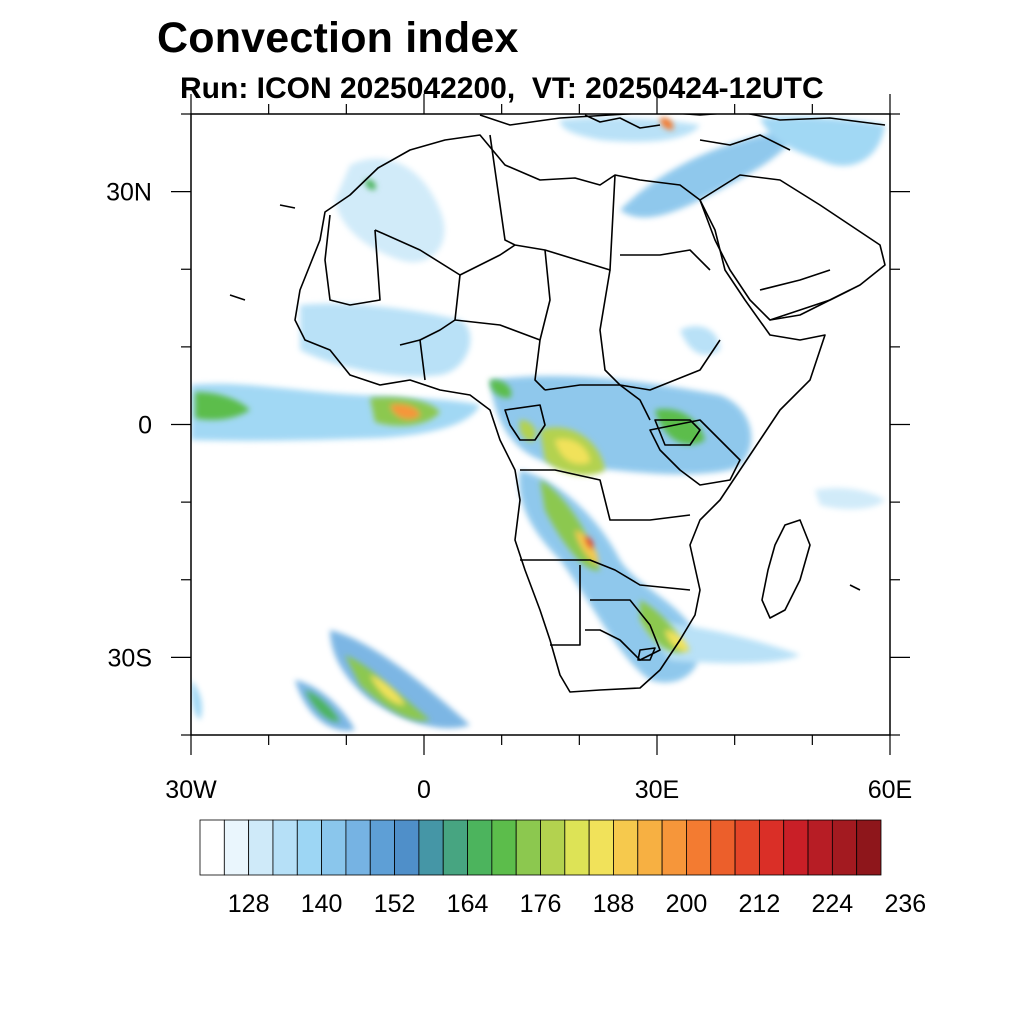 This screenshot has height=1024, width=1024. I want to click on colorbar-labels: 128 140 152 164 176 188 200 212 224 236, so click(577, 904).